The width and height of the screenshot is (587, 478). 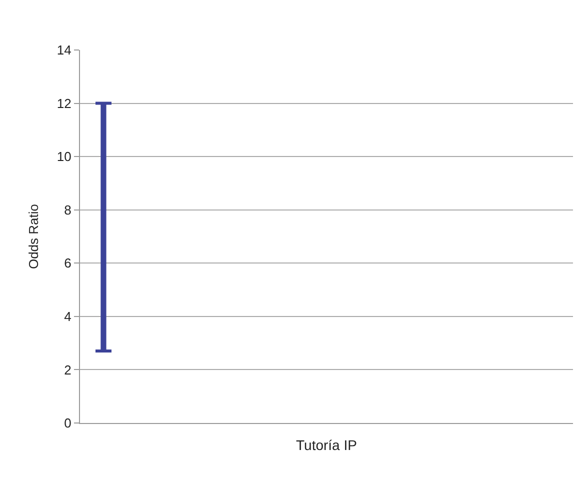 What do you see at coordinates (68, 263) in the screenshot?
I see `y-tick-label: 6` at bounding box center [68, 263].